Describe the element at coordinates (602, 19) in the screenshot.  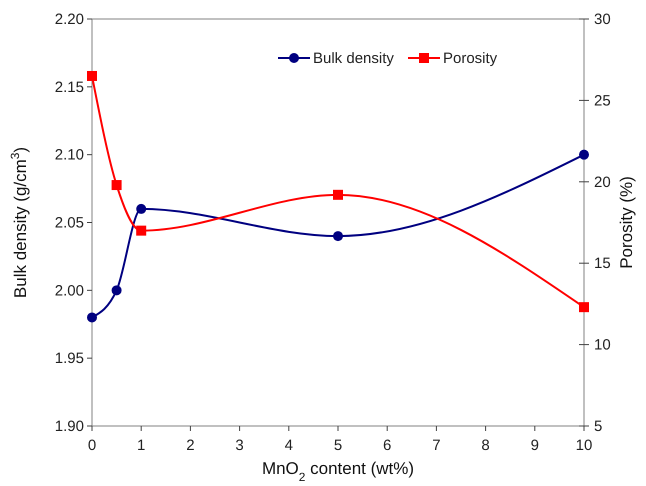
I see `y2-tick-label: 30` at that location.